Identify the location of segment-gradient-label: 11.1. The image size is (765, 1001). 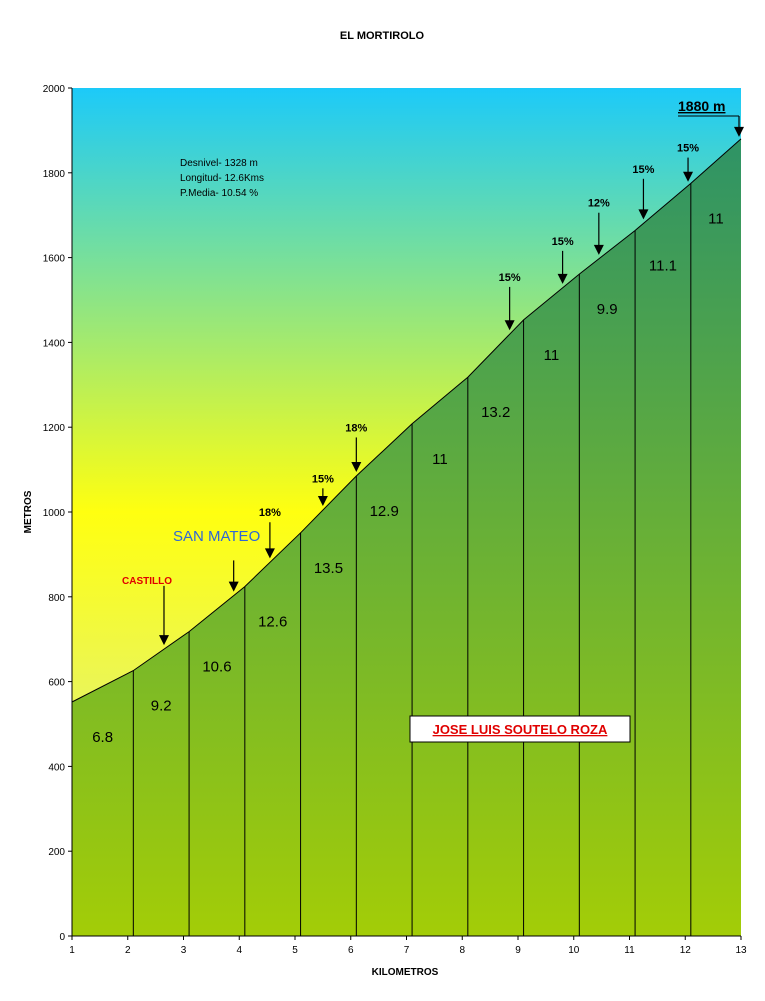
(663, 265).